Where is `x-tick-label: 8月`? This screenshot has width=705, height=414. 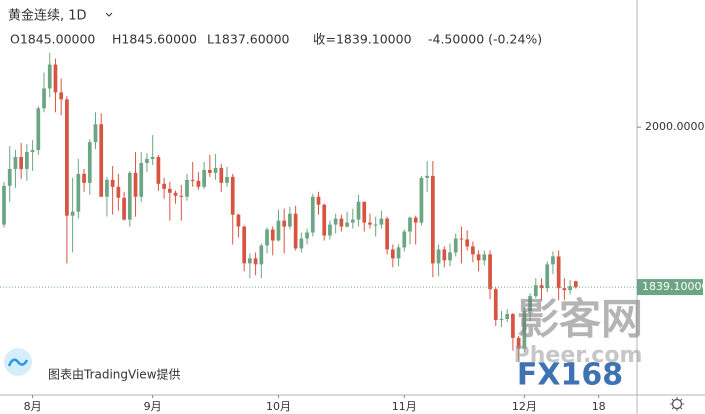
x-tick-label: 8月 is located at coordinates (33, 406).